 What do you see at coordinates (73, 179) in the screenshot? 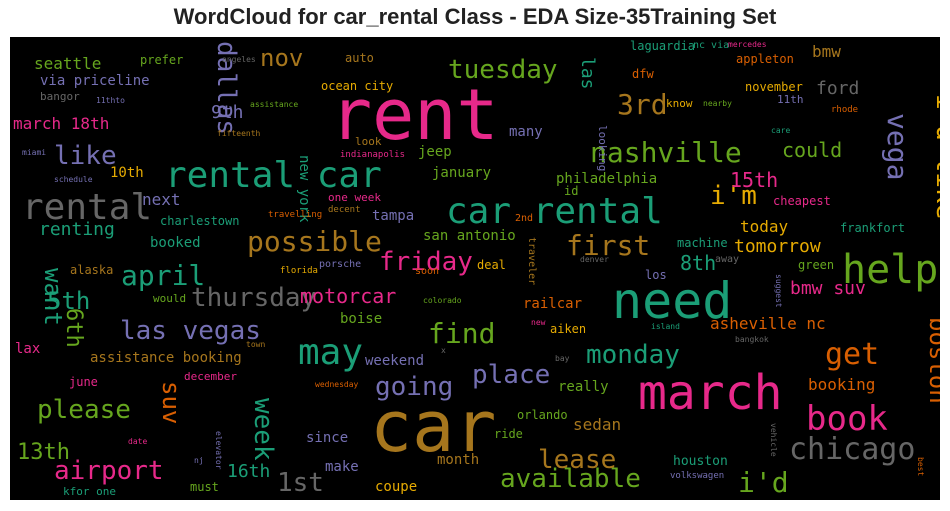
I see `word-schedule: schedule` at bounding box center [73, 179].